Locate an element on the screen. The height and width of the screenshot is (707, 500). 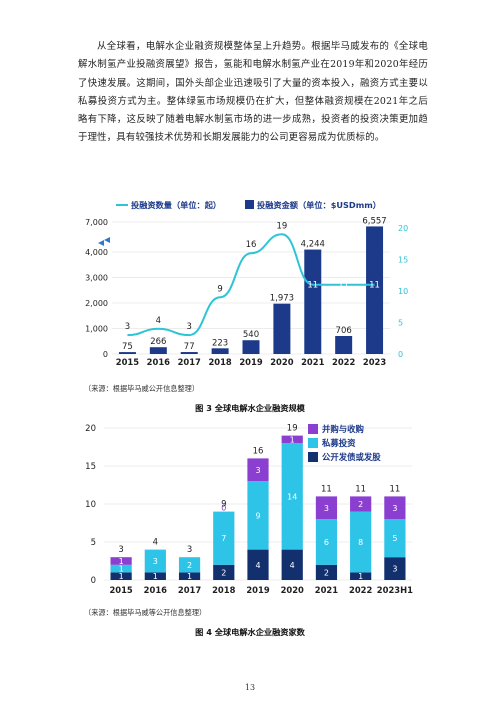
segment-value-label: 7 is located at coordinates (223, 538).